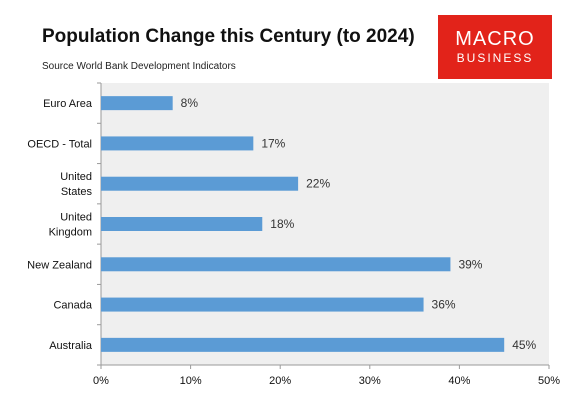 The height and width of the screenshot is (410, 584). What do you see at coordinates (524, 345) in the screenshot?
I see `data-label: 45%` at bounding box center [524, 345].